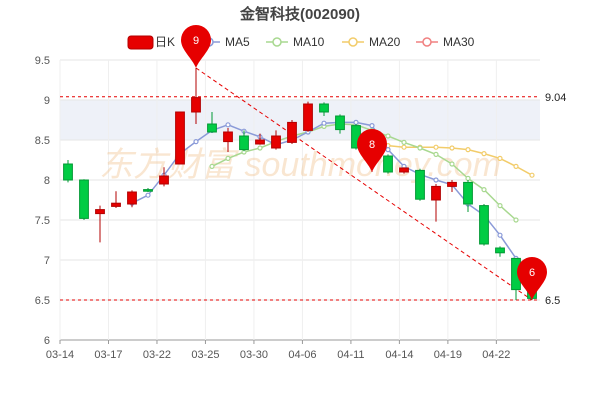 This screenshot has width=600, height=400. What do you see at coordinates (47, 181) in the screenshot?
I see `y-tick-label: 8` at bounding box center [47, 181].